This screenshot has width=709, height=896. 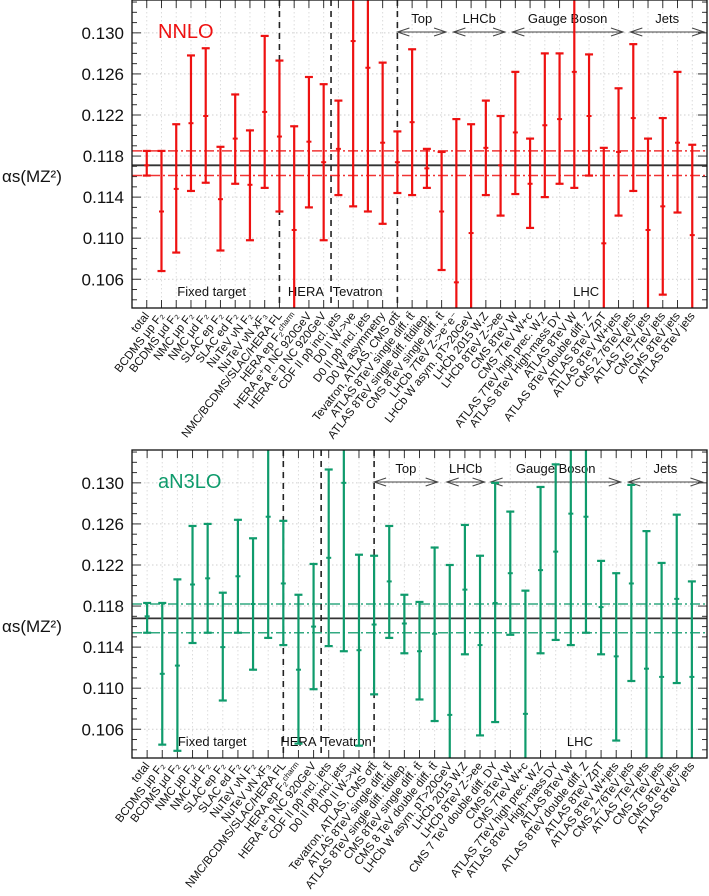 What do you see at coordinates (580, 741) in the screenshot?
I see `sector-label: LHC` at bounding box center [580, 741].